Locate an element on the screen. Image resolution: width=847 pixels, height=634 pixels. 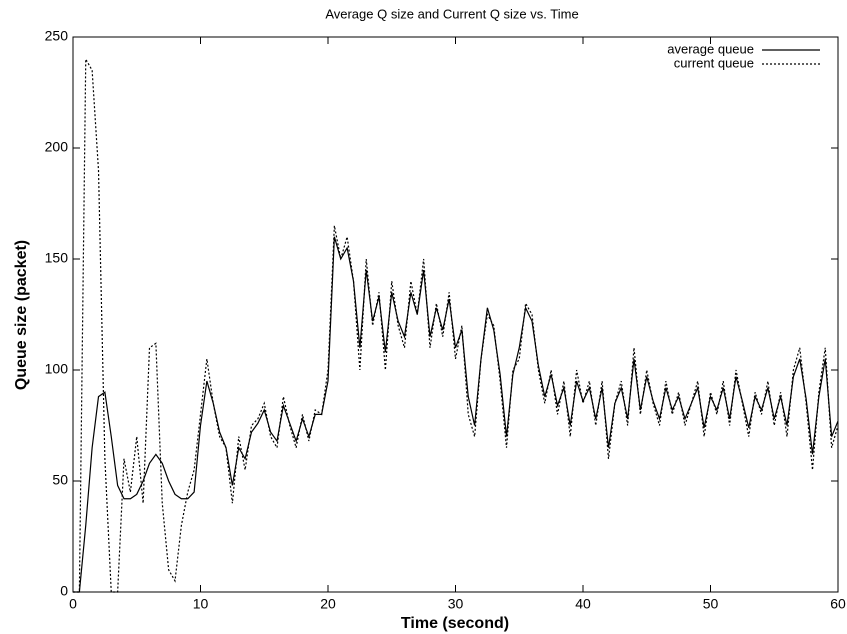
y-tick-label: 150 is located at coordinates (57, 258).